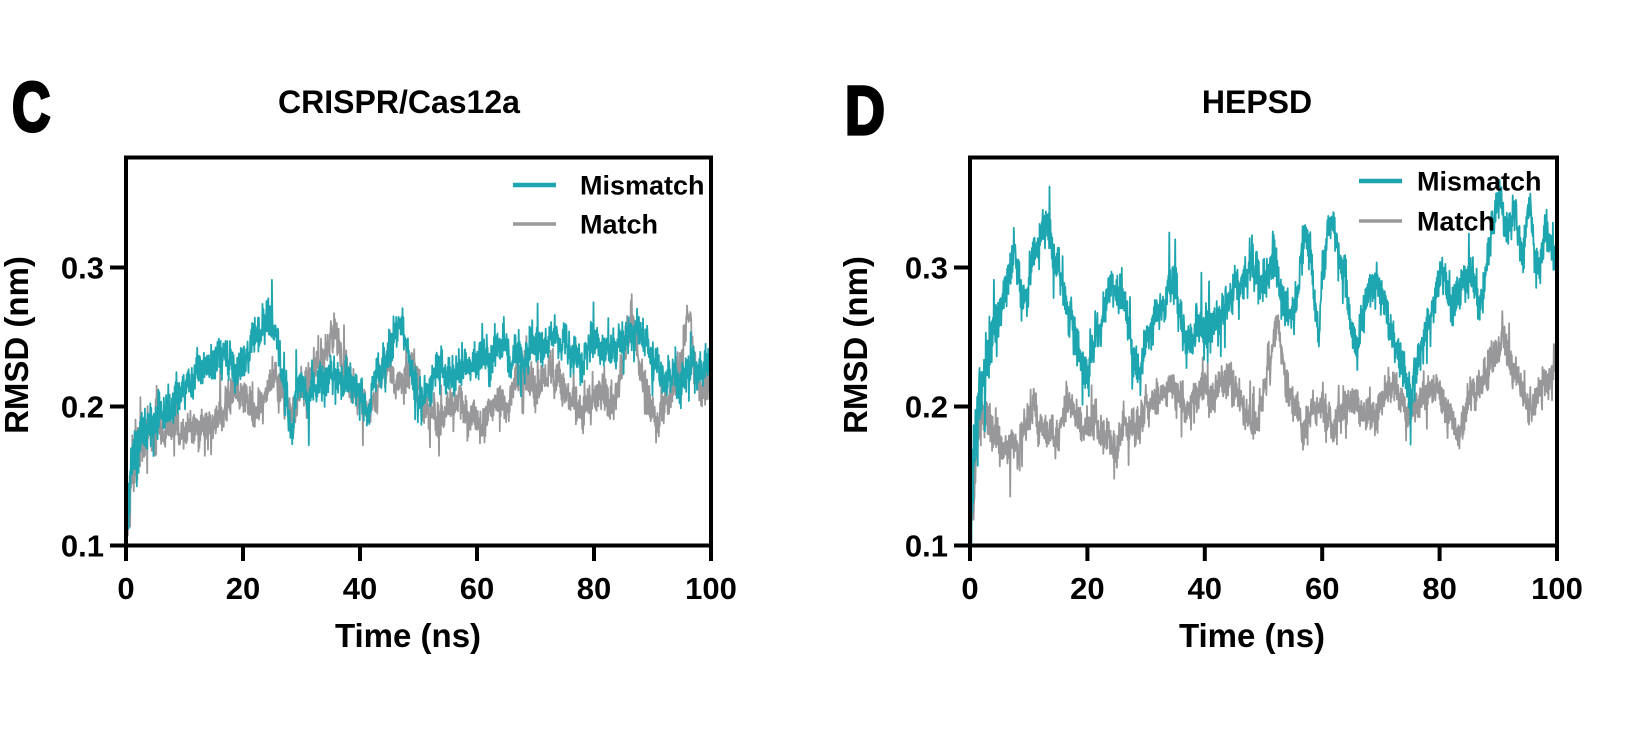 The image size is (1639, 732). What do you see at coordinates (31, 108) in the screenshot?
I see `svg-text: C` at bounding box center [31, 108].